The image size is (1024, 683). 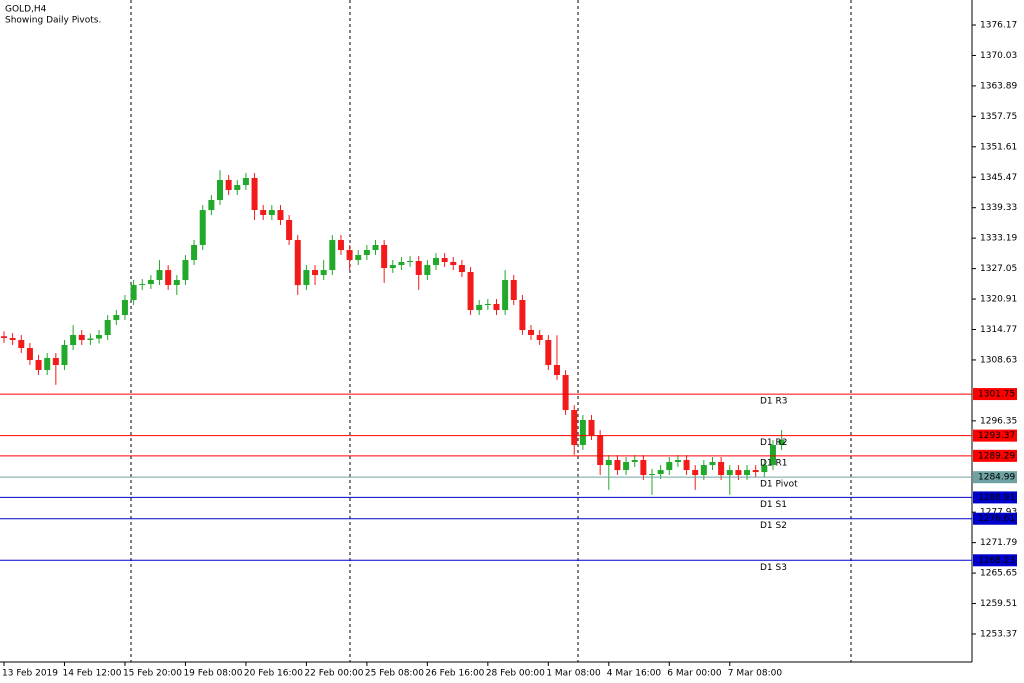 What do you see at coordinates (998, 178) in the screenshot?
I see `y-tick-label: 1345.47` at bounding box center [998, 178].